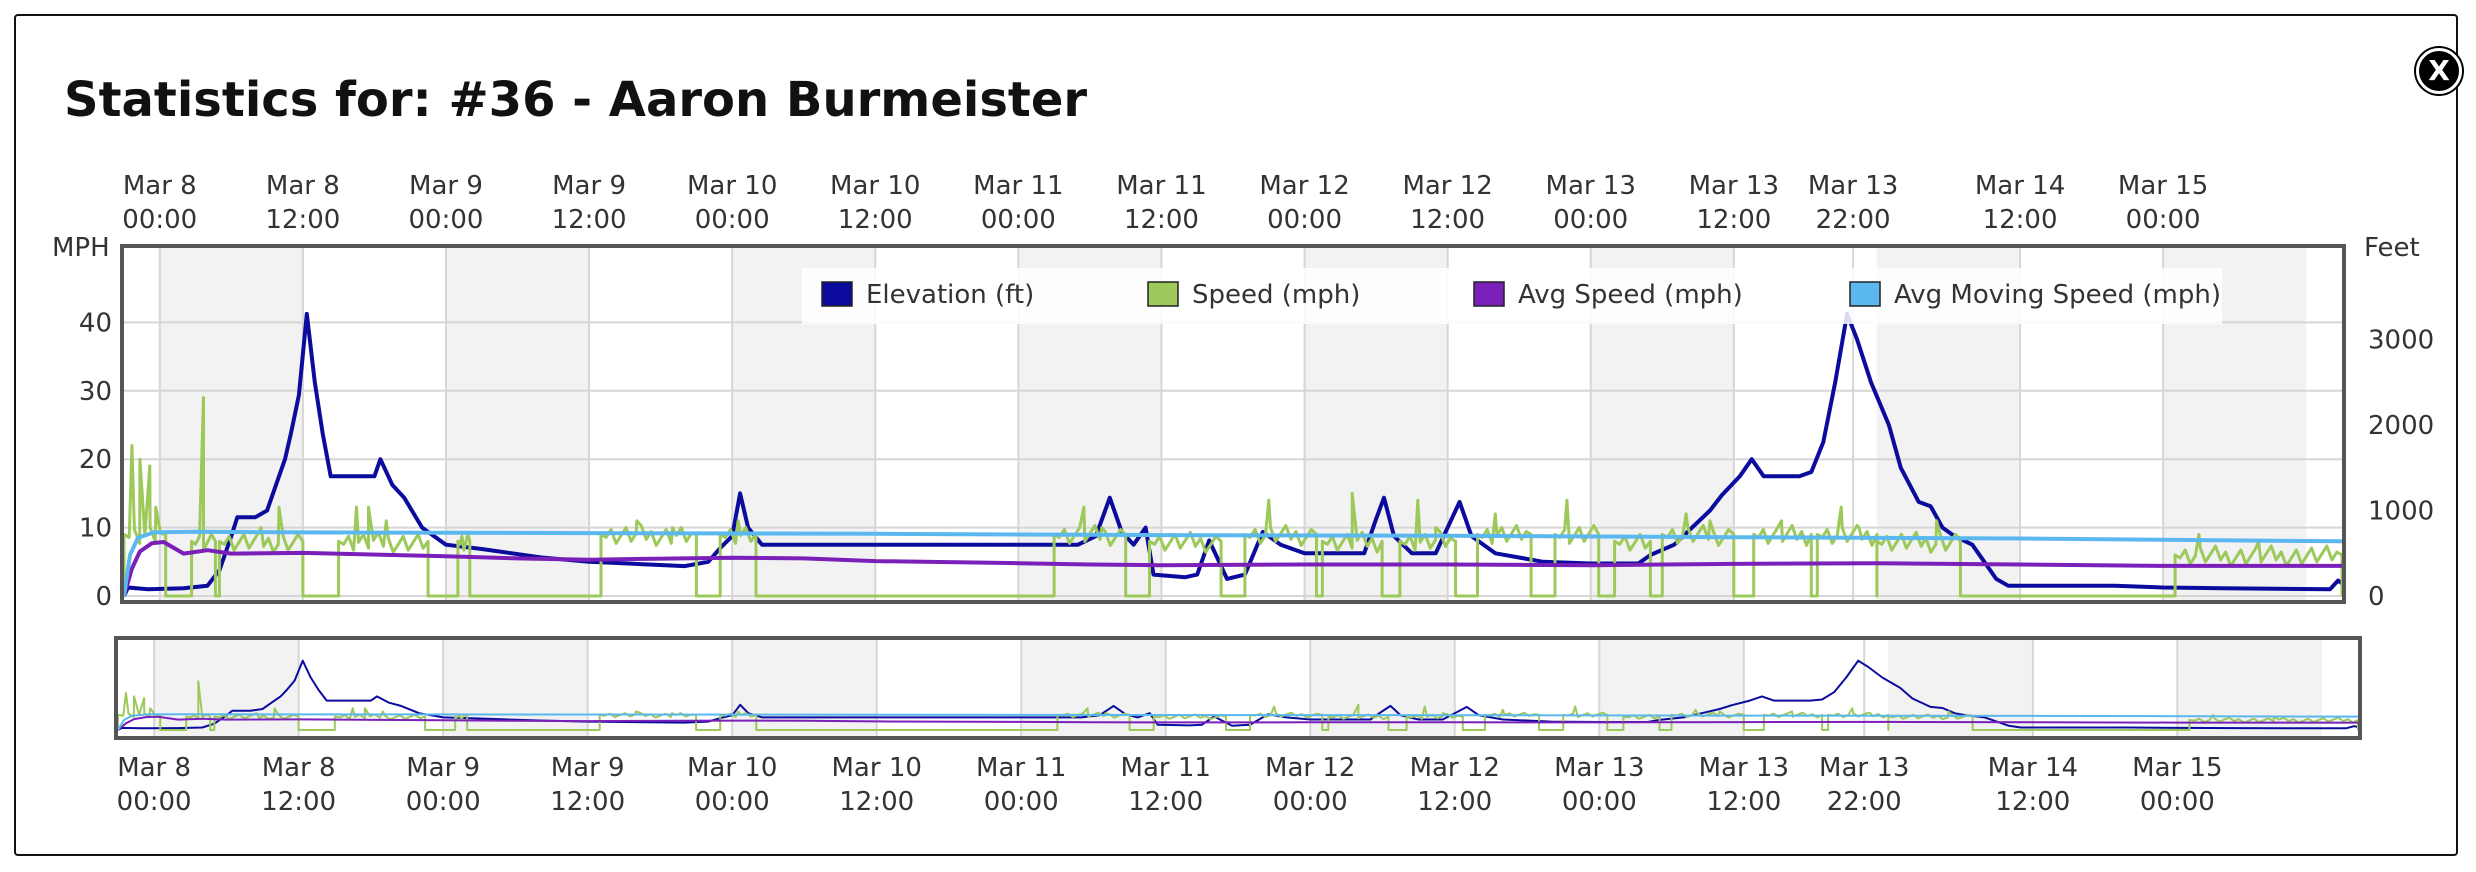 Image resolution: width=2476 pixels, height=872 pixels. What do you see at coordinates (1853, 220) in the screenshot?
I see `x-tick-label-top-time: 22:00` at bounding box center [1853, 220].